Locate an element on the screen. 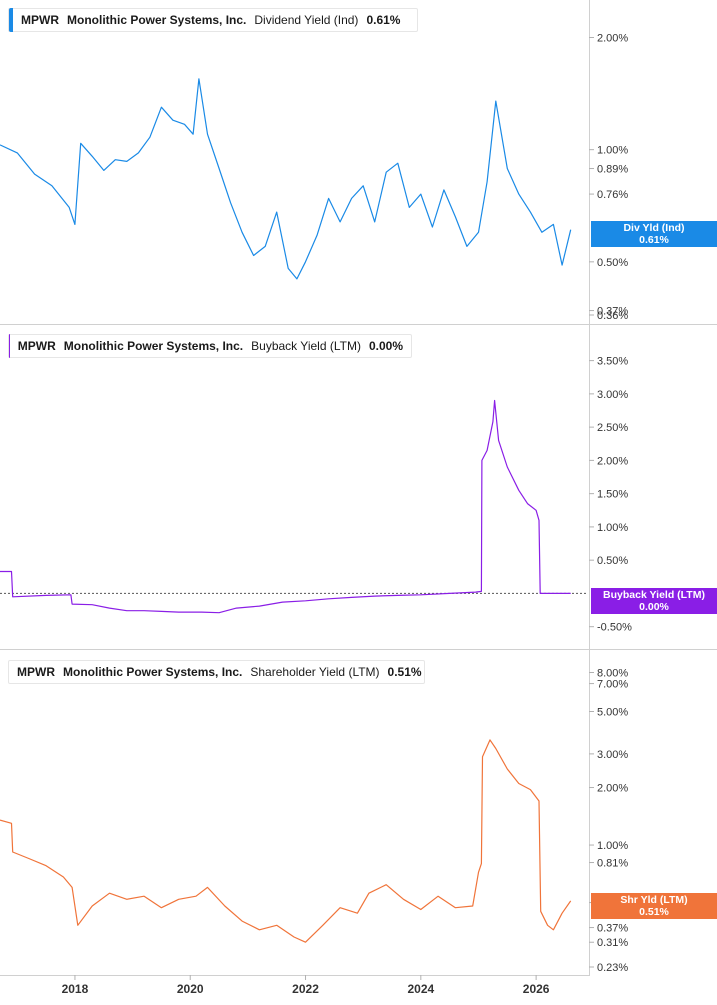 The height and width of the screenshot is (1005, 717). legend-value: 0.00% is located at coordinates (385, 346).